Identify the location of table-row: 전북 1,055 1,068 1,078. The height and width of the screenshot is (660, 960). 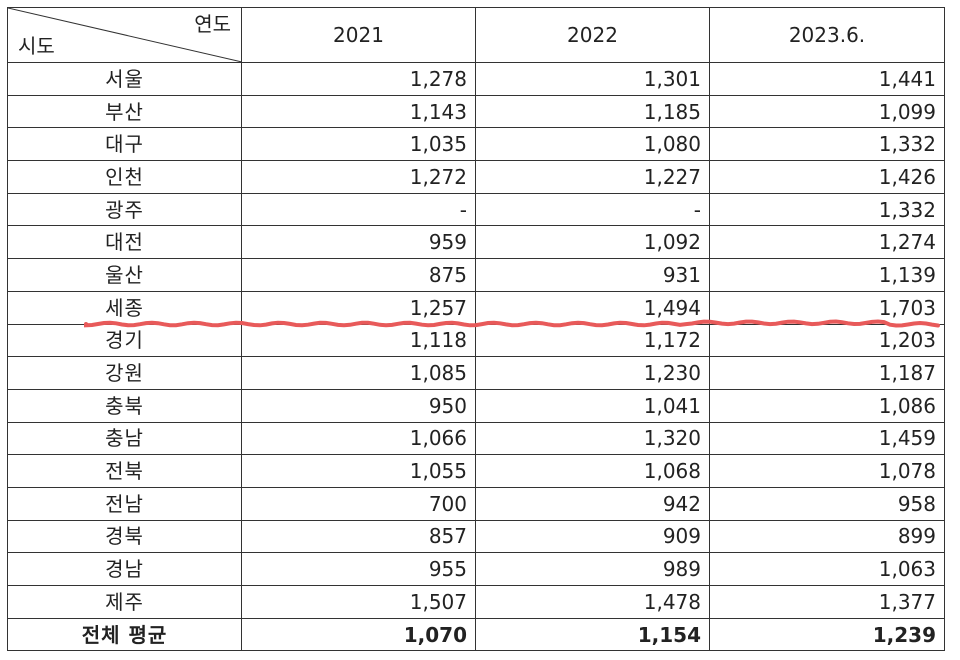
(476, 471).